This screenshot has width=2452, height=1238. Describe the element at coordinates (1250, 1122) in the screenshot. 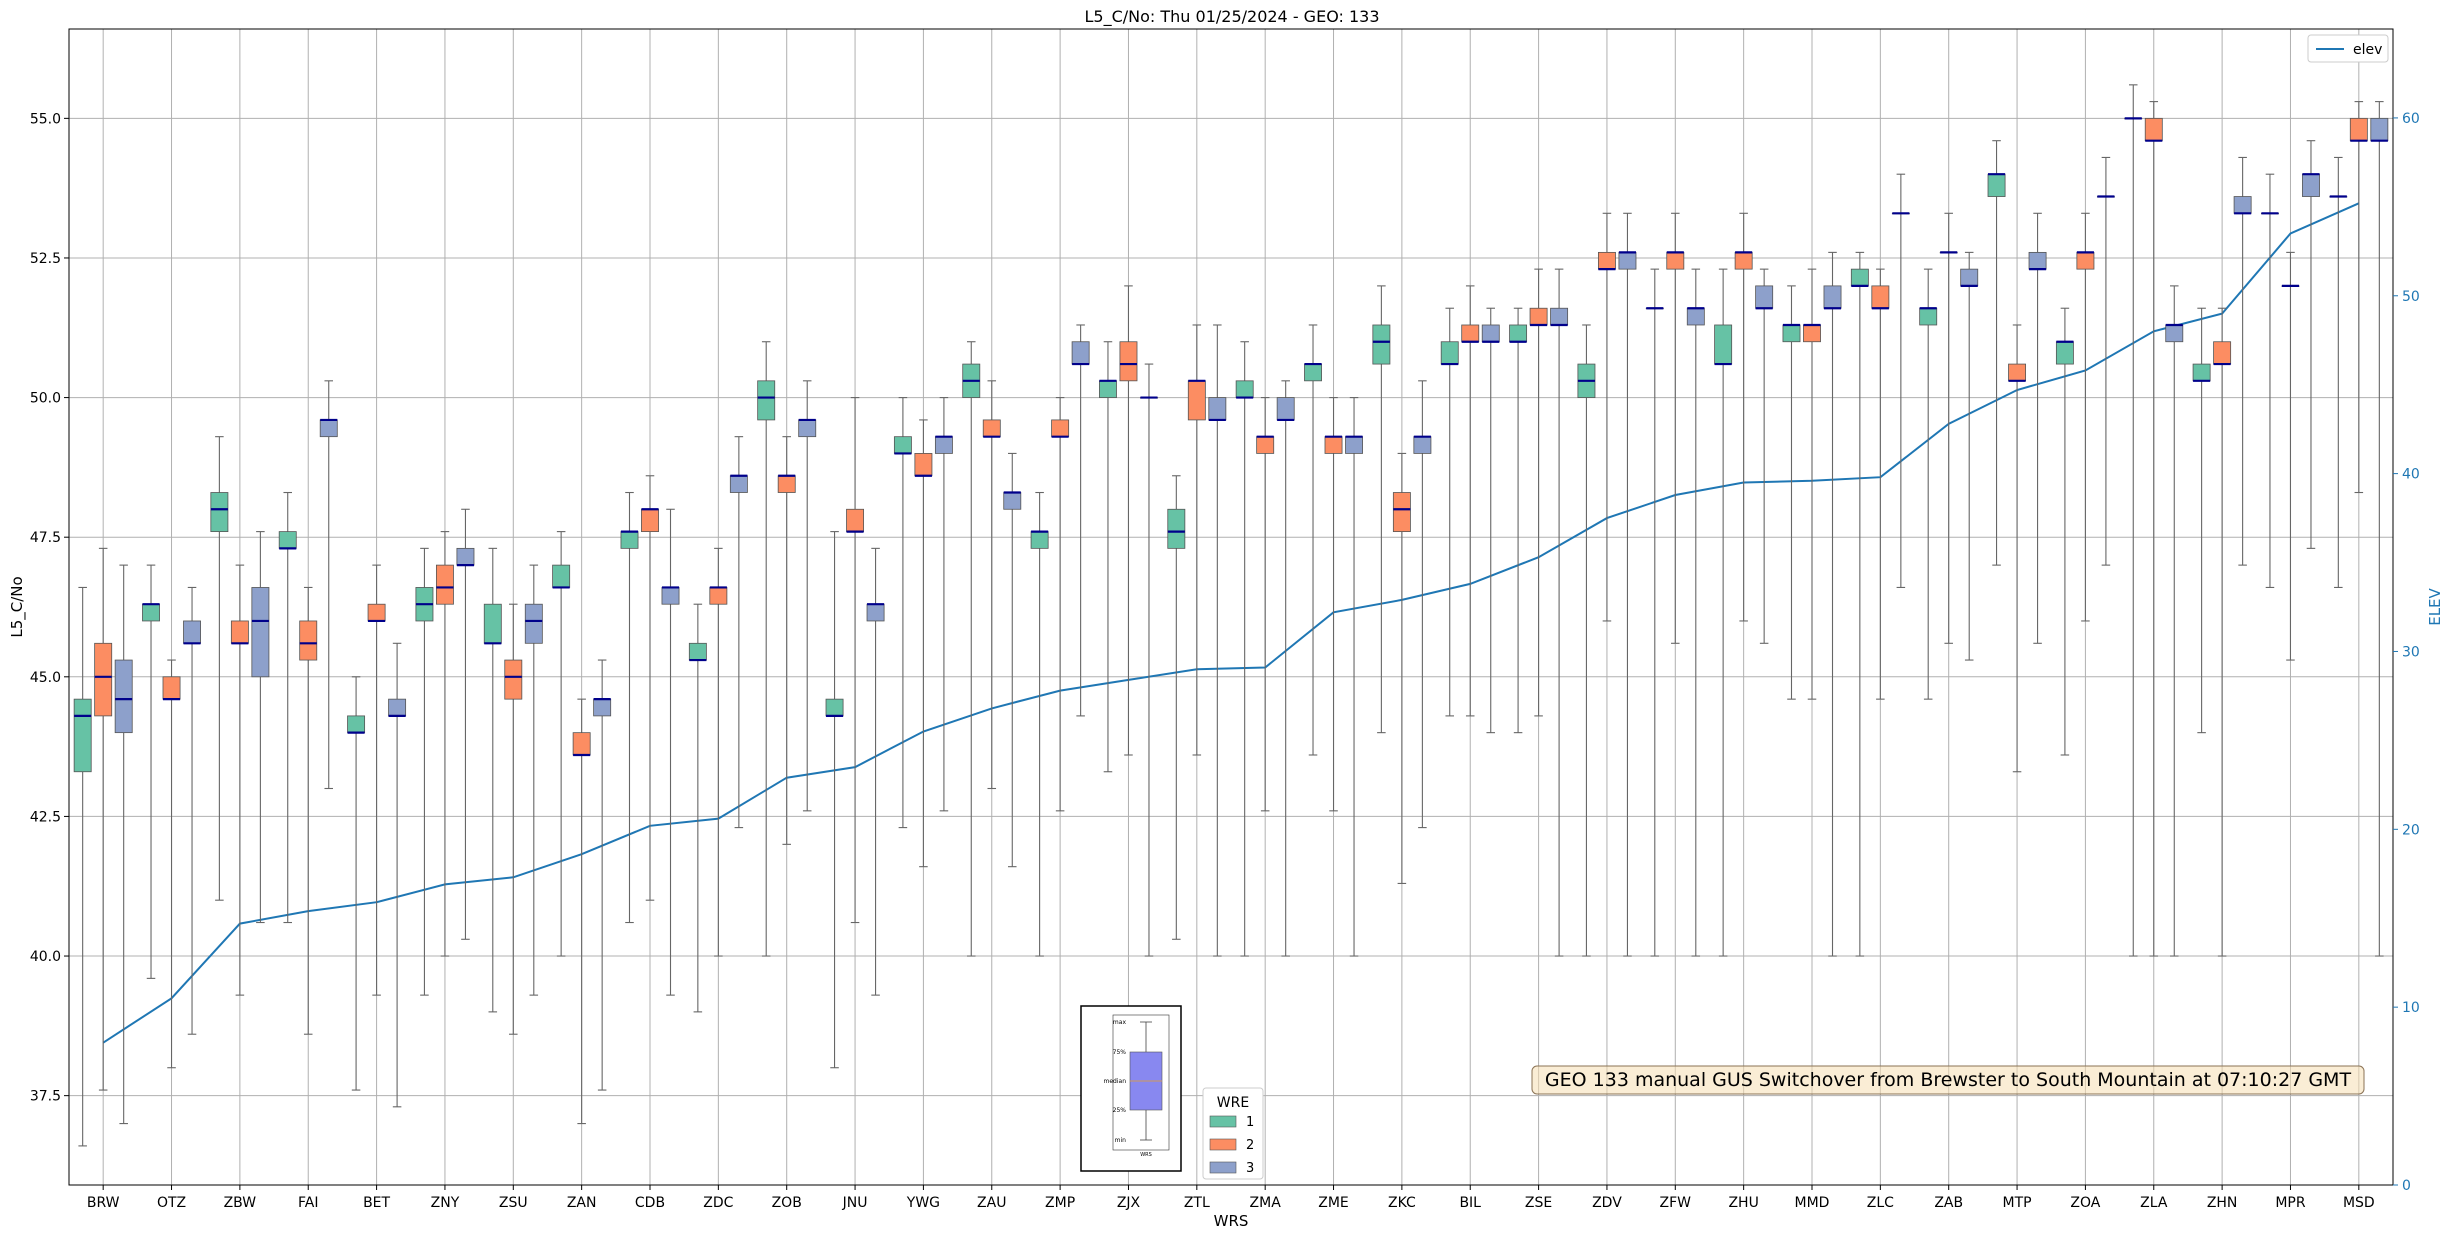

I see `wre-legend-label-1: 1` at that location.